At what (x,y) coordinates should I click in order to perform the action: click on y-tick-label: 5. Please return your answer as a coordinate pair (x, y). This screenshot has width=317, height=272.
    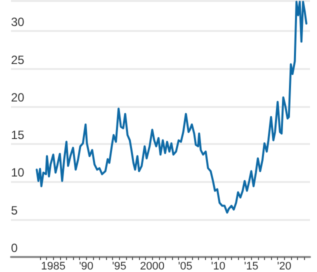
    Looking at the image, I should click on (14, 210).